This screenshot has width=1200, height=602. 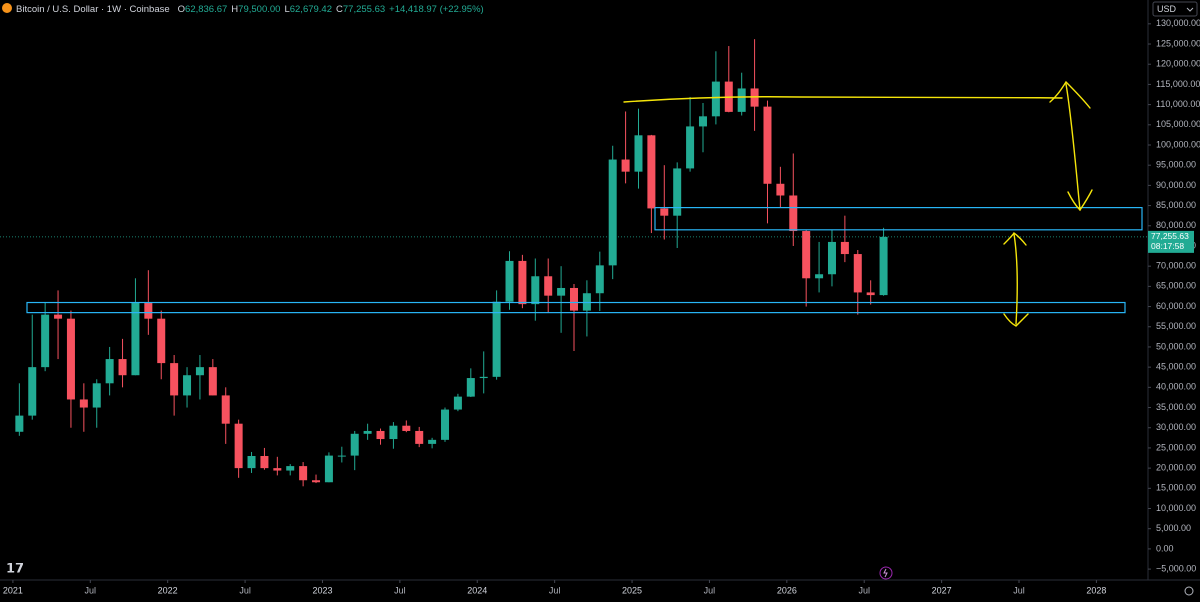 What do you see at coordinates (1176, 427) in the screenshot?
I see `y-tick-label: 30,000.00` at bounding box center [1176, 427].